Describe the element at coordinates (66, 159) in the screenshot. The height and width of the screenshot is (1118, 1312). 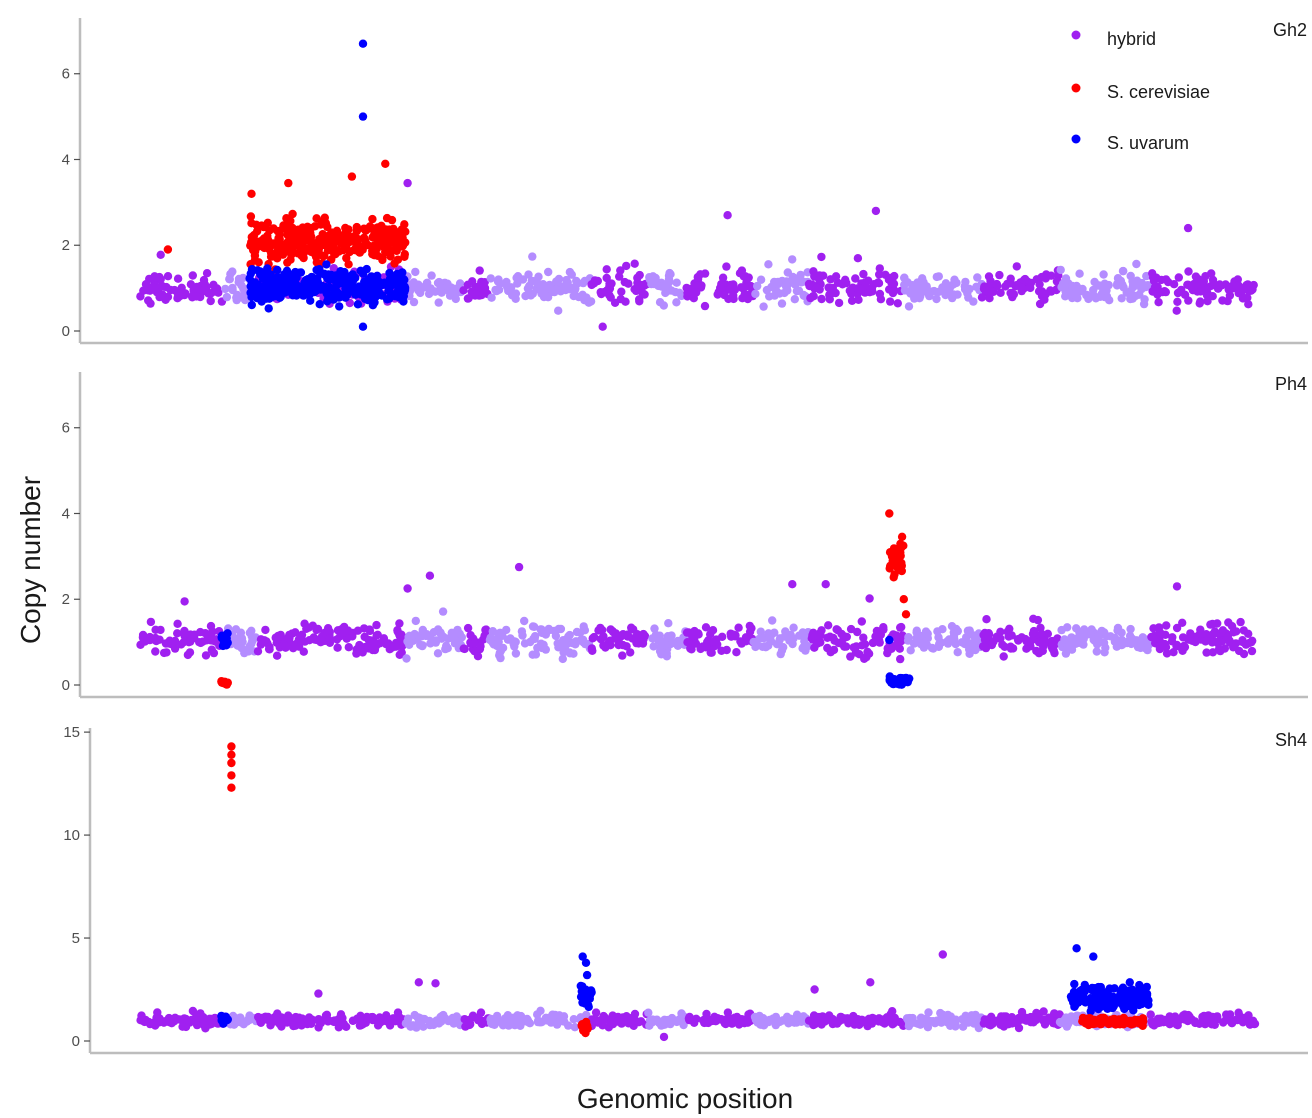
I see `y-tick-label: 4` at that location.